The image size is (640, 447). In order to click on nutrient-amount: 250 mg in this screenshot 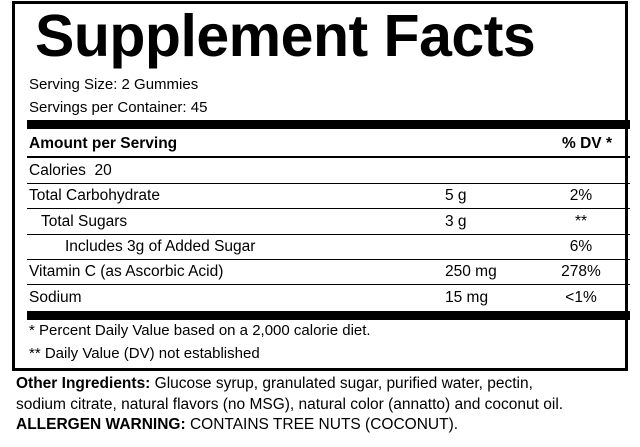, I will do `click(471, 272)`.